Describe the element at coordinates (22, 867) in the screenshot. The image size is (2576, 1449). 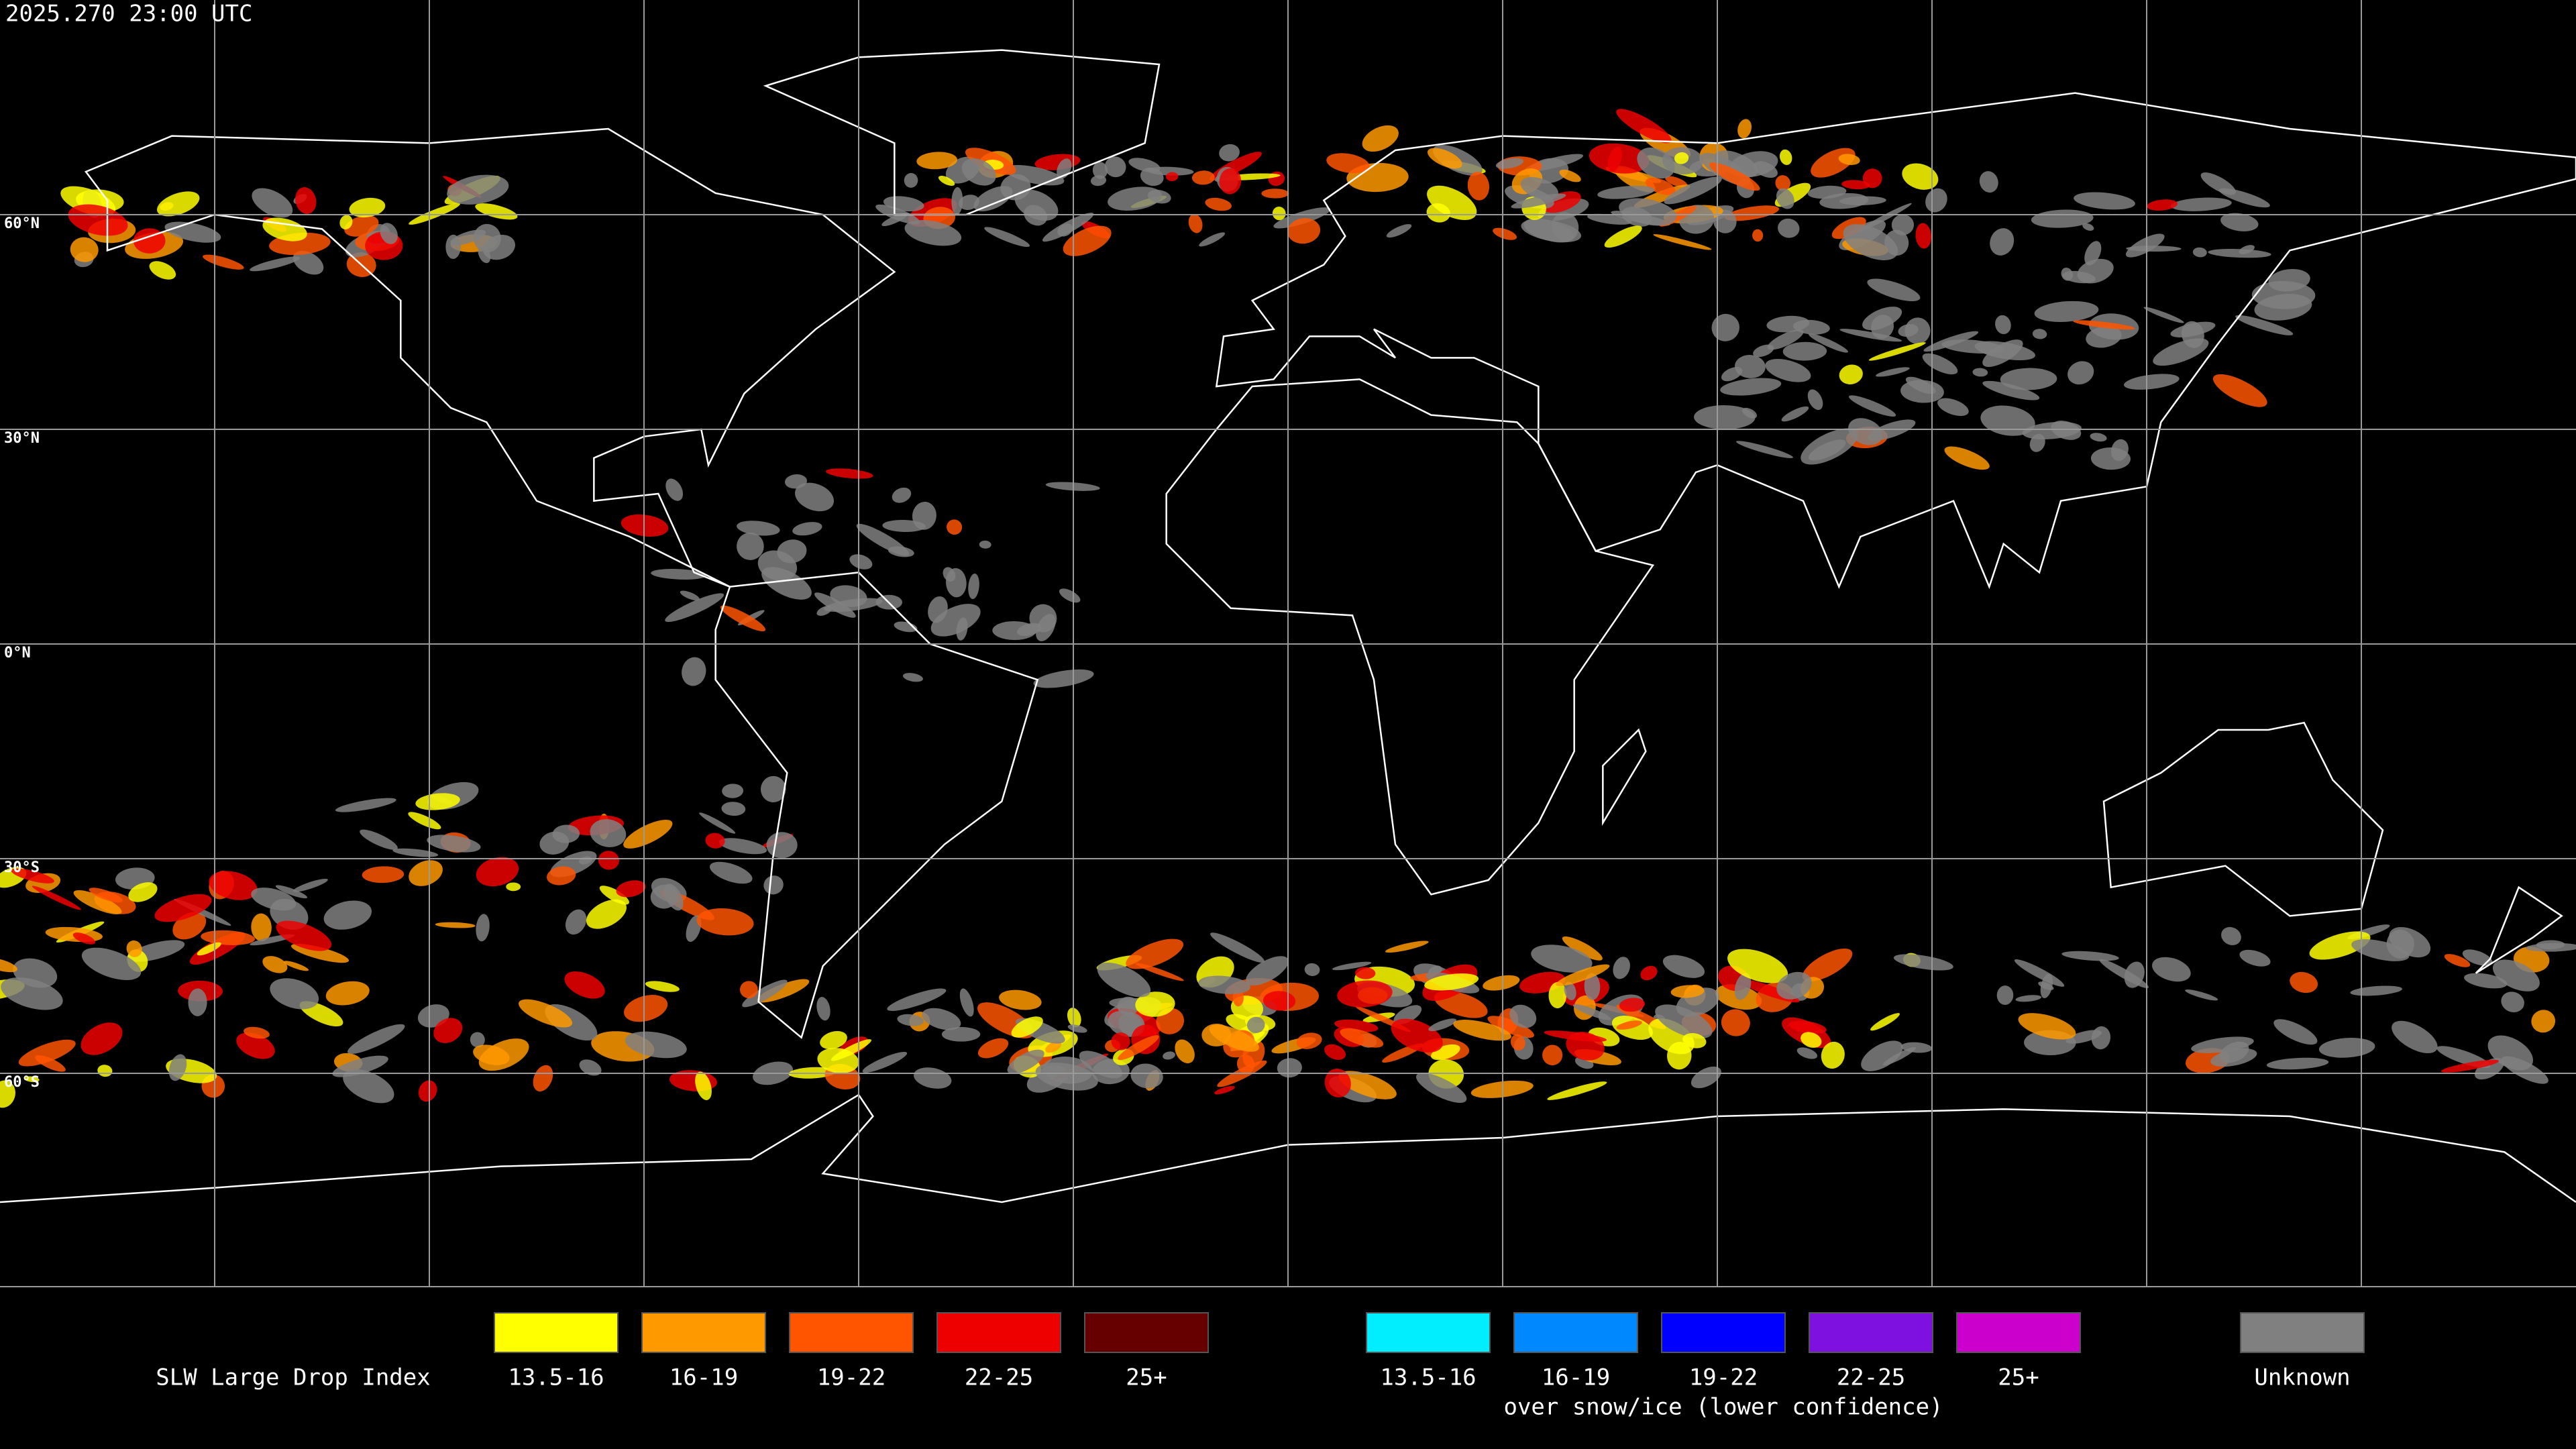
I see `lat-label: 30°S` at that location.